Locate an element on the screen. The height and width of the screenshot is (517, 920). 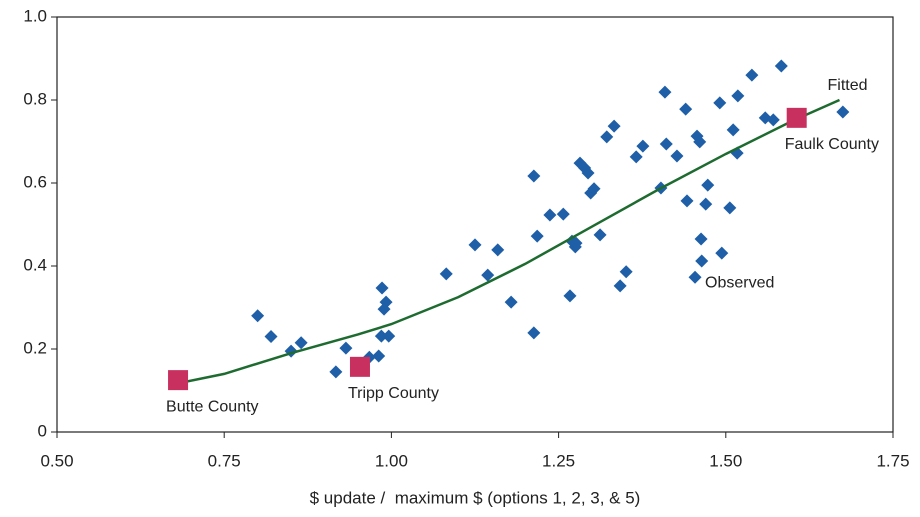
county-label: Tripp County is located at coordinates (393, 393).